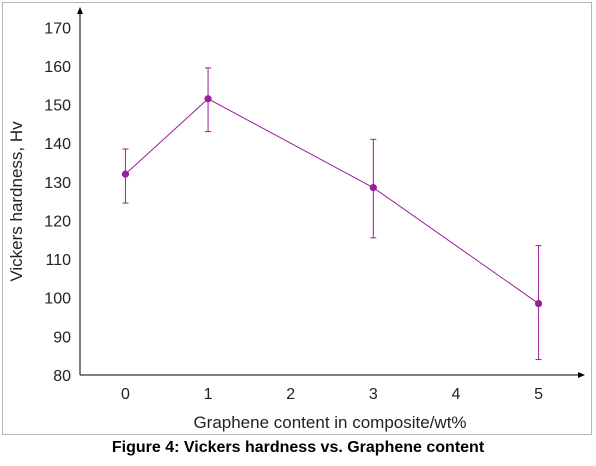  Describe the element at coordinates (538, 394) in the screenshot. I see `x-tick-label: 5` at that location.